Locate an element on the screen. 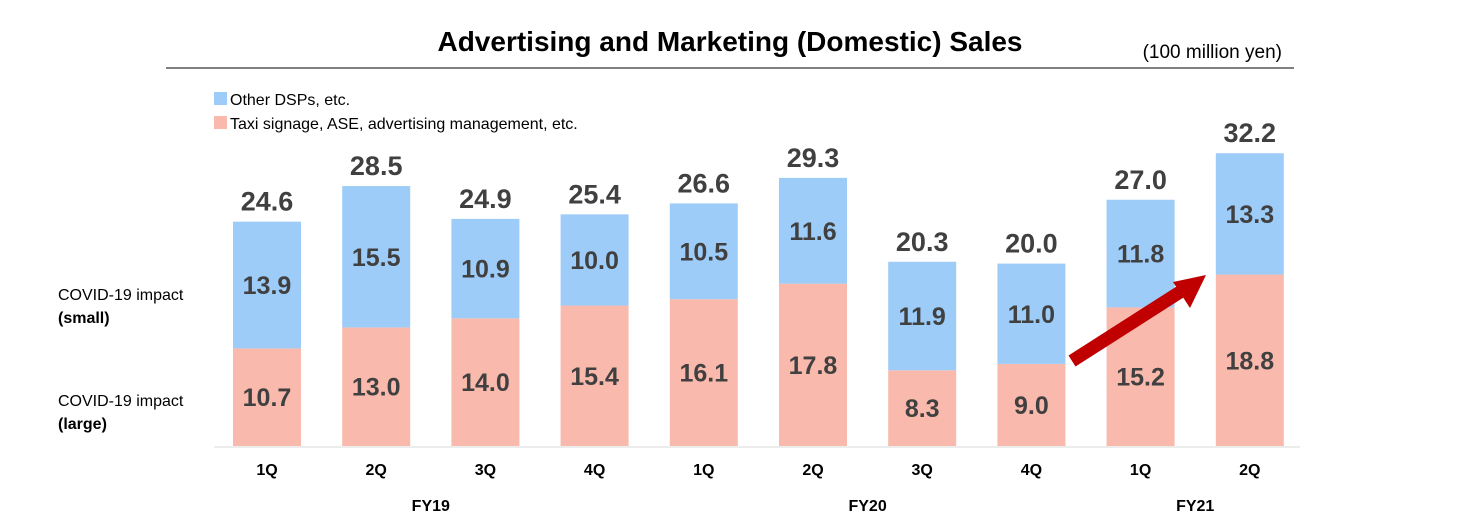 The image size is (1478, 532). group-label-fy20: FY20 is located at coordinates (867, 506).